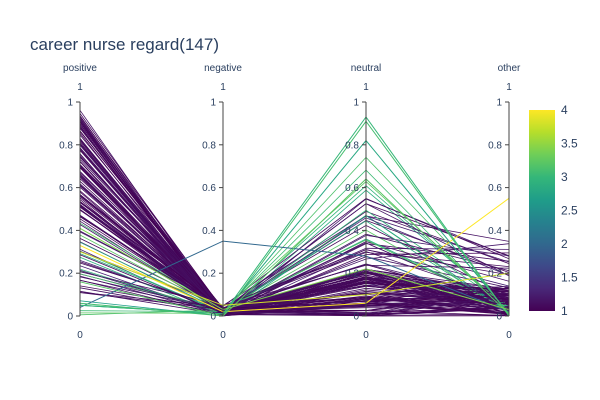 The image size is (600, 400). Describe the element at coordinates (569, 278) in the screenshot. I see `colorbar-tick-label: 1.5` at that location.